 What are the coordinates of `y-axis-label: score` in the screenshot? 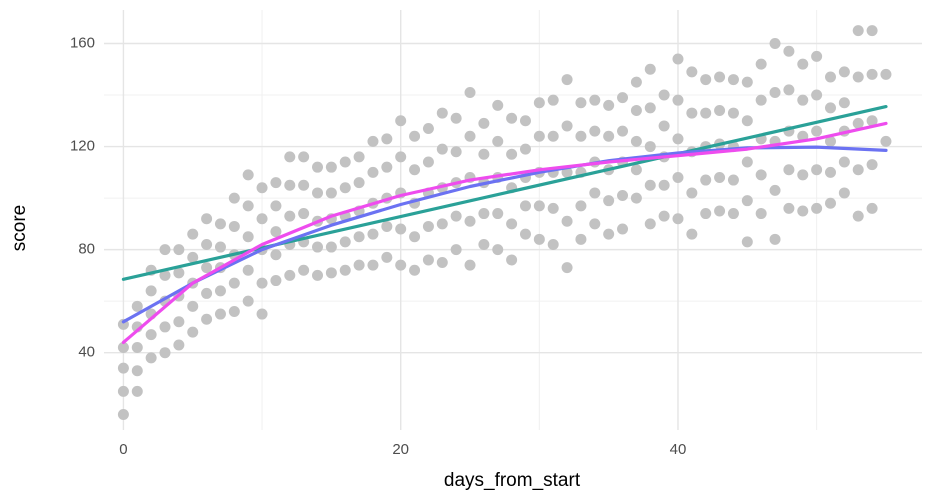 It's located at (19, 228).